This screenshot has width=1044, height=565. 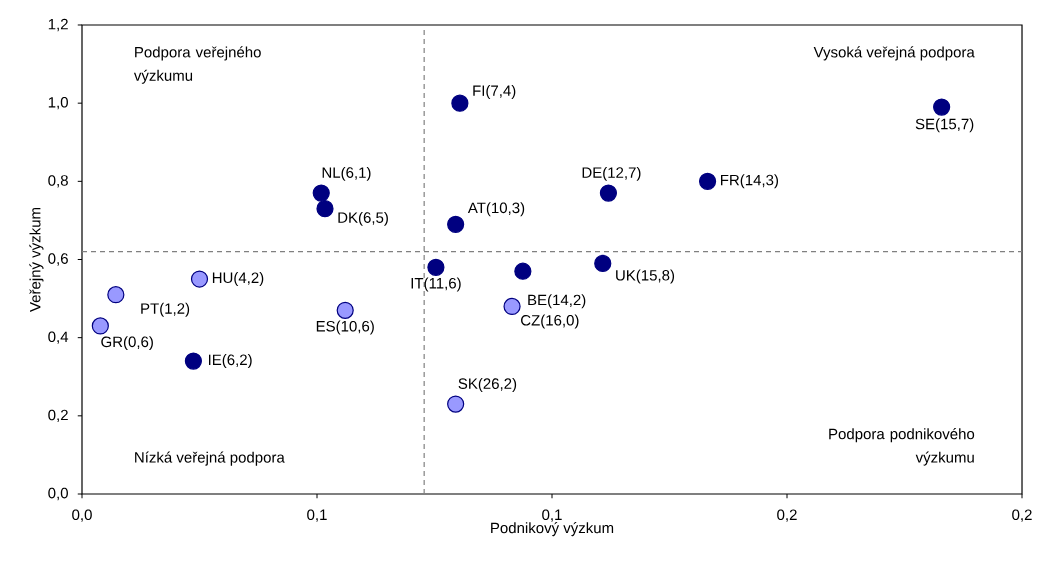 I want to click on annotation: SK(26,2), so click(x=487, y=384).